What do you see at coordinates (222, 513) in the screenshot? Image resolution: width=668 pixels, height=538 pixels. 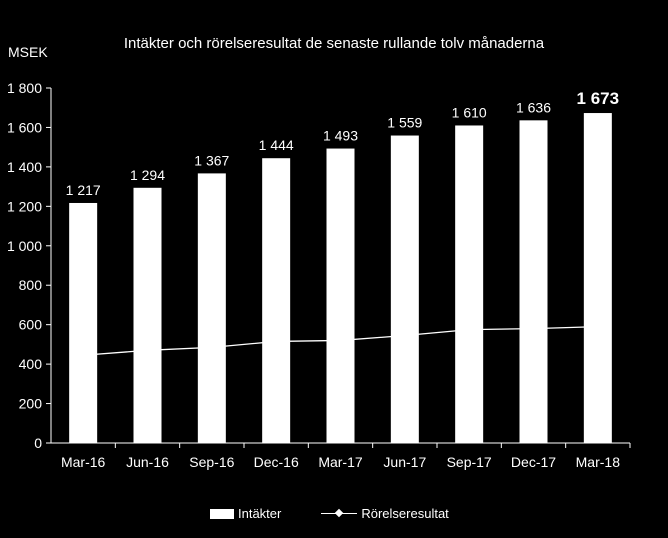 I see `legend-bar-swatch` at bounding box center [222, 513].